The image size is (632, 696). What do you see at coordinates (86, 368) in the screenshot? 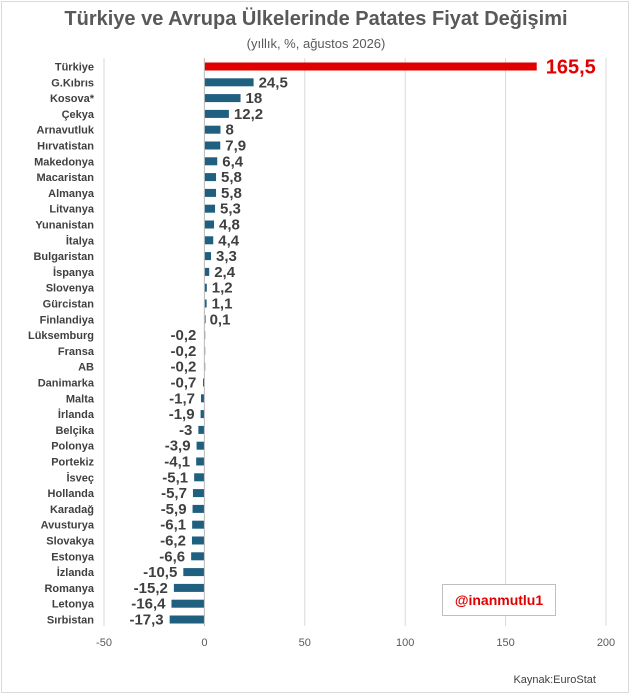
I see `category-label: AB` at bounding box center [86, 368].